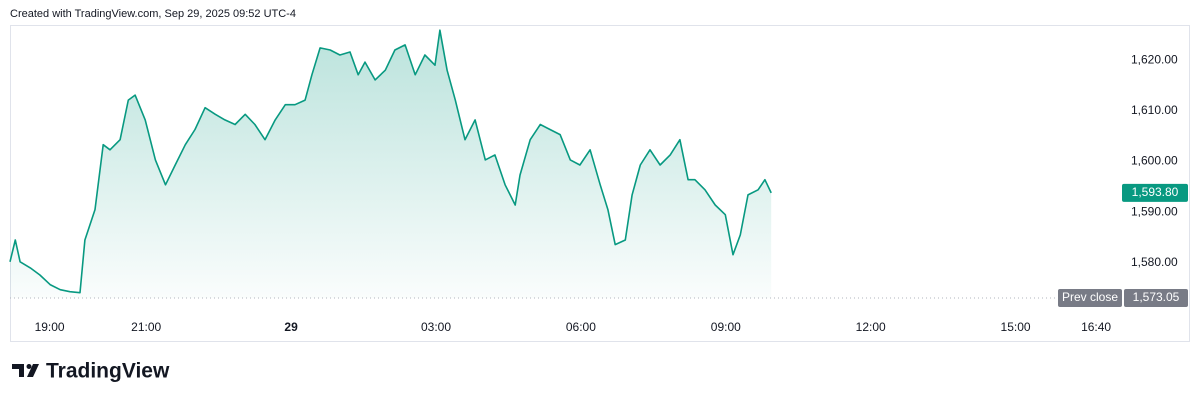 This screenshot has height=406, width=1200. I want to click on prev-close-label: 1,573.05, so click(1156, 297).